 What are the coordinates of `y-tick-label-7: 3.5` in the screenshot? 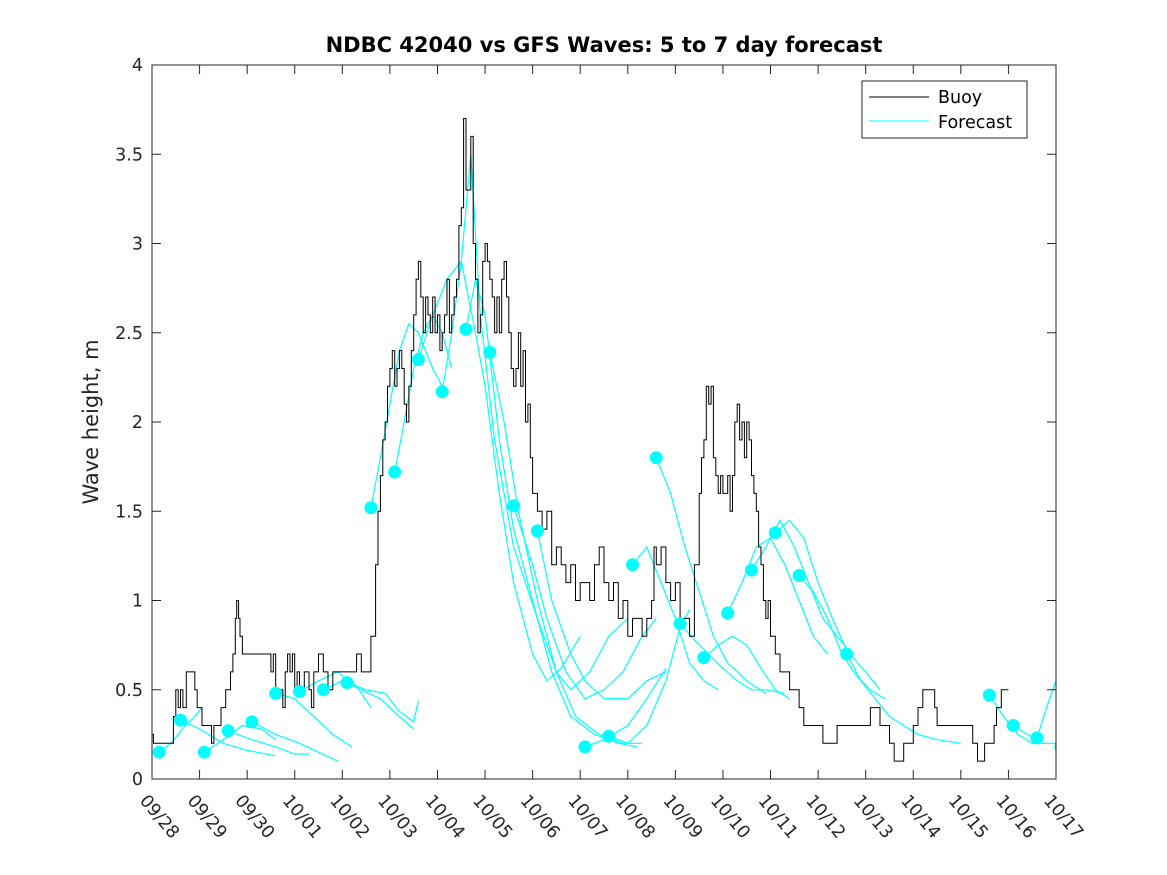 It's located at (129, 155).